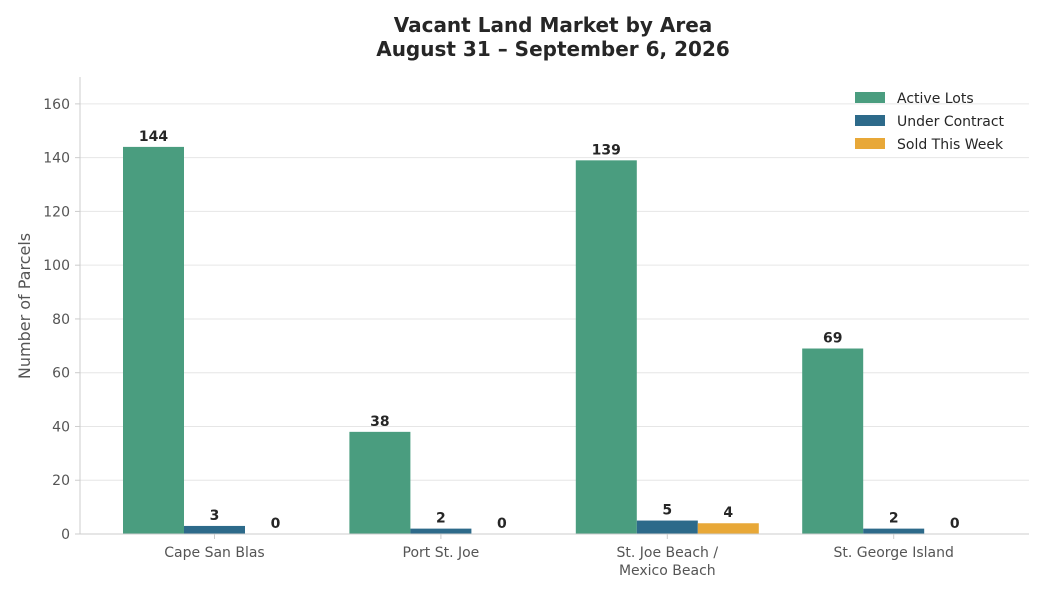 This screenshot has height=594, width=1045. Describe the element at coordinates (379, 422) in the screenshot. I see `bar-value-label: 38` at that location.